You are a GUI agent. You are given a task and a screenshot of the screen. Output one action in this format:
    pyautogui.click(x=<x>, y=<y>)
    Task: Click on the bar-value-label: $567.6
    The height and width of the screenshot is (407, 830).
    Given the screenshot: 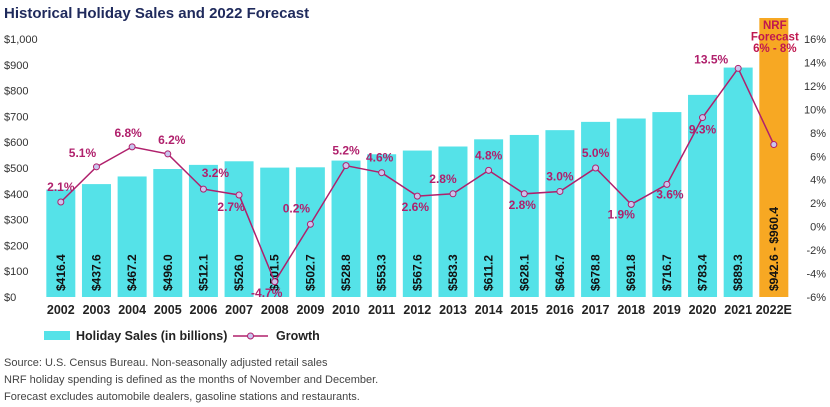 What is the action you would take?
    pyautogui.click(x=417, y=272)
    